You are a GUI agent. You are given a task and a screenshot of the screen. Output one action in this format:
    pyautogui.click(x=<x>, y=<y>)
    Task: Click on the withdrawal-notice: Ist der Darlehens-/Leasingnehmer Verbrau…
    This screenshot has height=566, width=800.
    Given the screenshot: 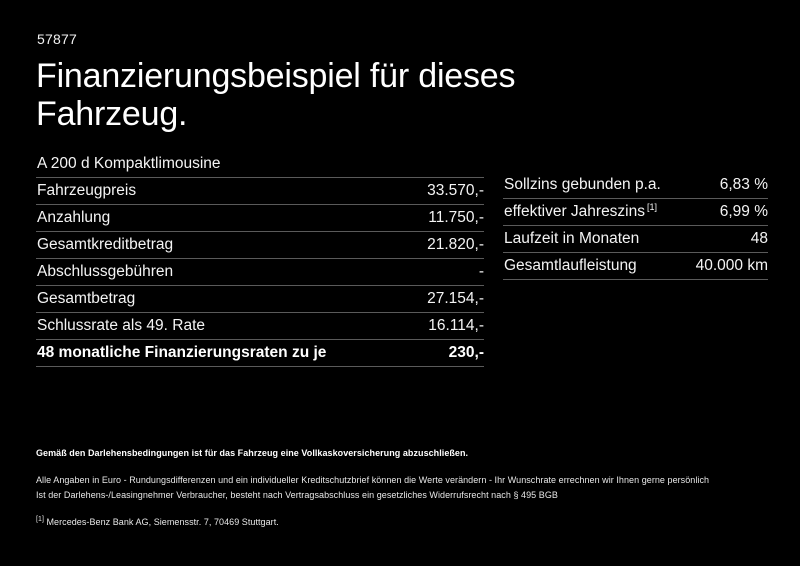 What is the action you would take?
    pyautogui.click(x=297, y=494)
    